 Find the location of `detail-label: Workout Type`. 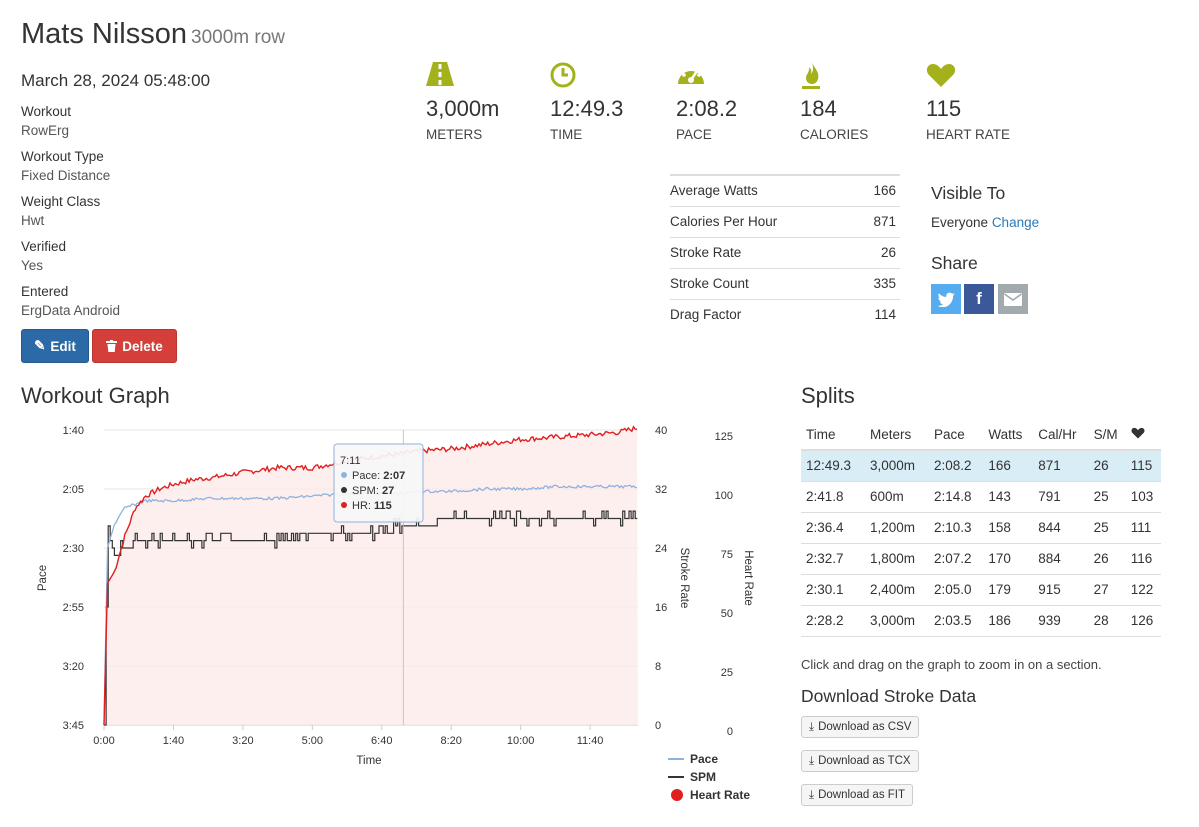

detail-label: Workout Type is located at coordinates (62, 156).